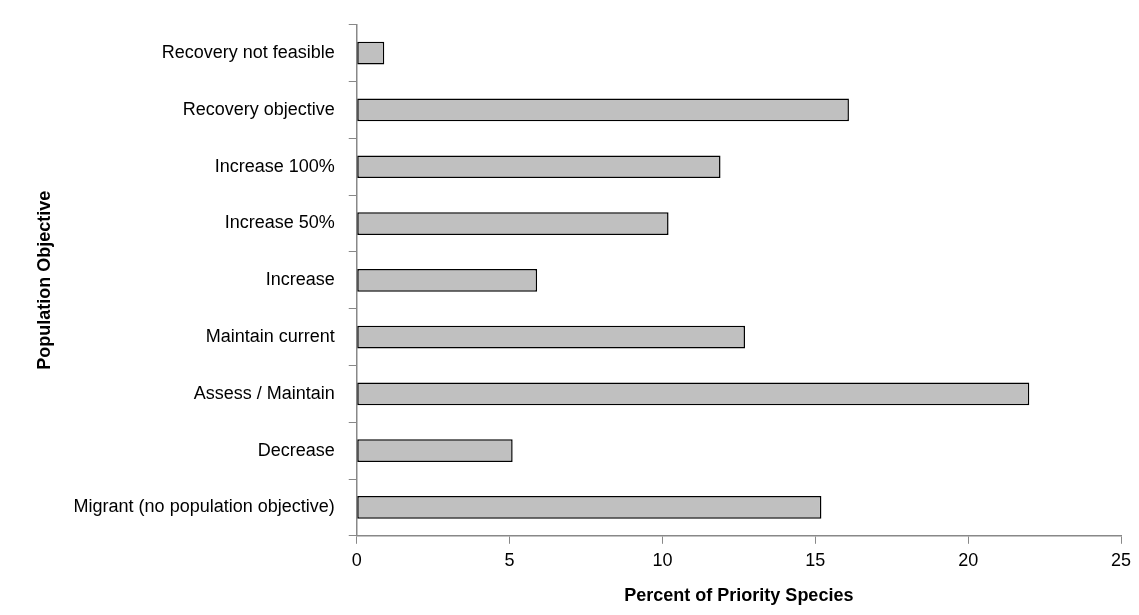 This screenshot has height=615, width=1139. I want to click on x-tick-label: 15, so click(815, 559).